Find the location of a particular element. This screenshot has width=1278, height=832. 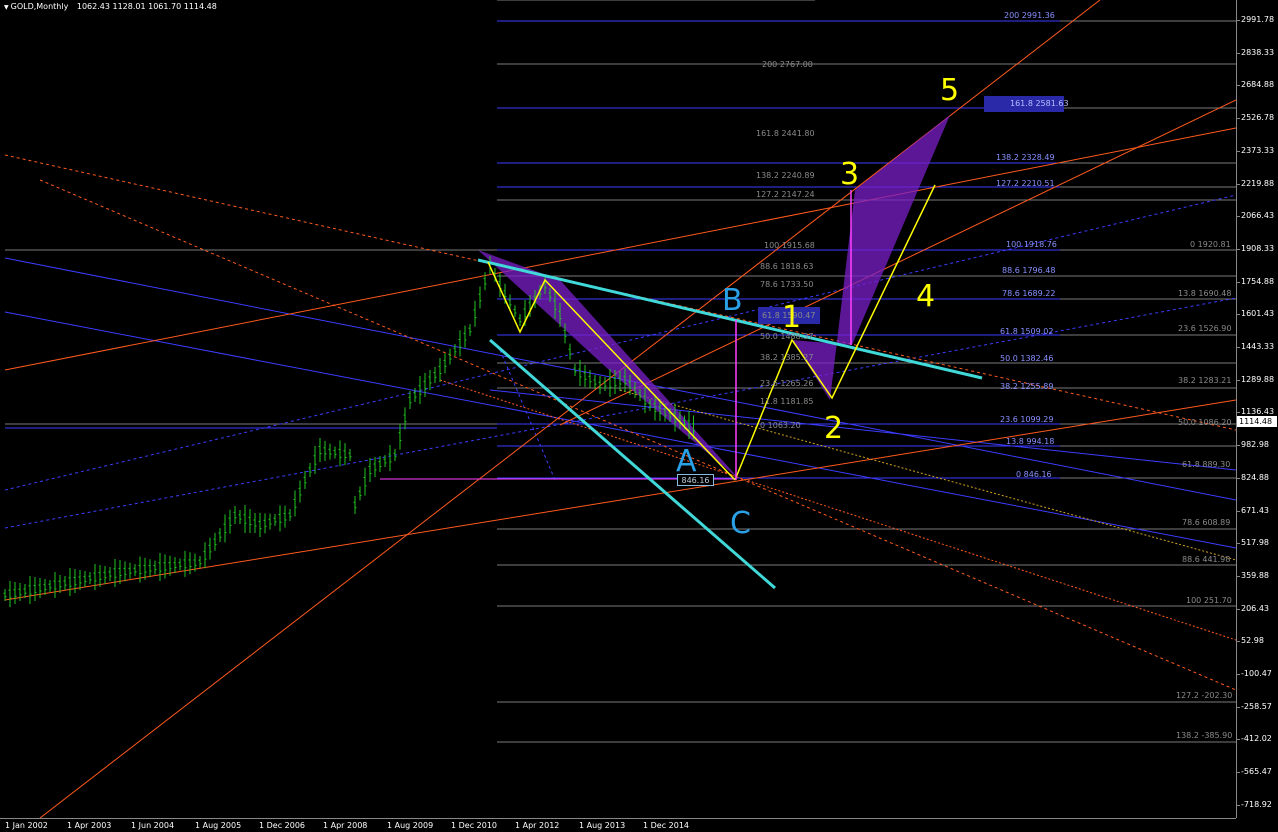

price-tick-label: -565.47 is located at coordinates (1254, 772).